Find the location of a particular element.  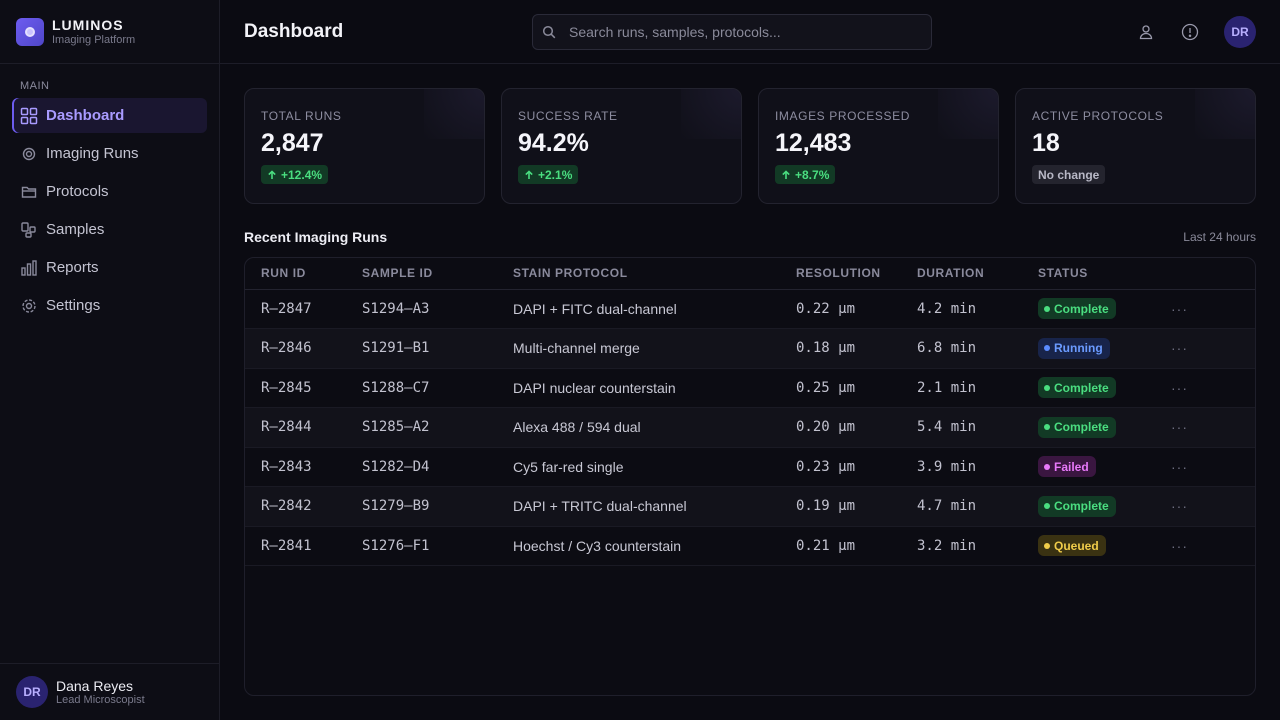

stat-card-success-rate: SUCCESS RATE 94.2% +2.1% is located at coordinates (621, 146).